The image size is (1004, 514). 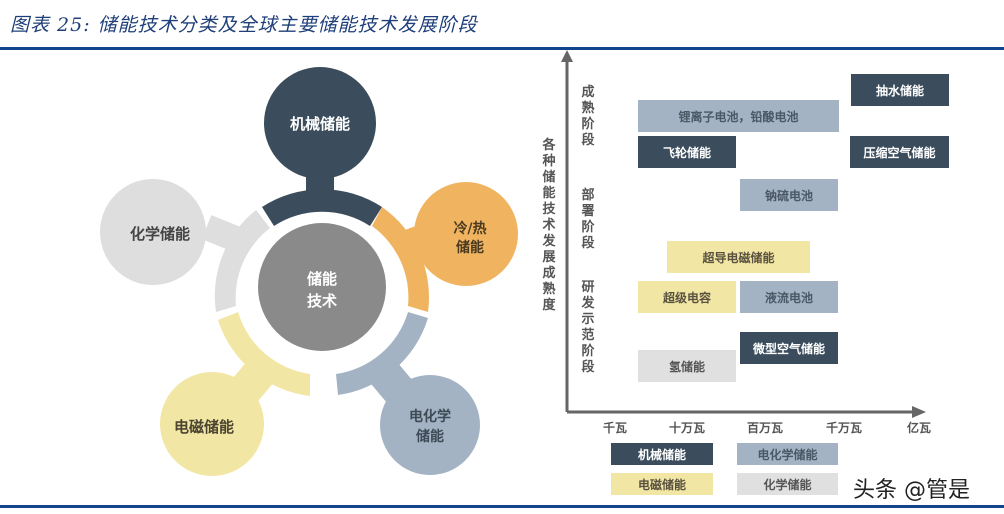 I want to click on legend-electrochemical: 电化学储能, so click(x=787, y=454).